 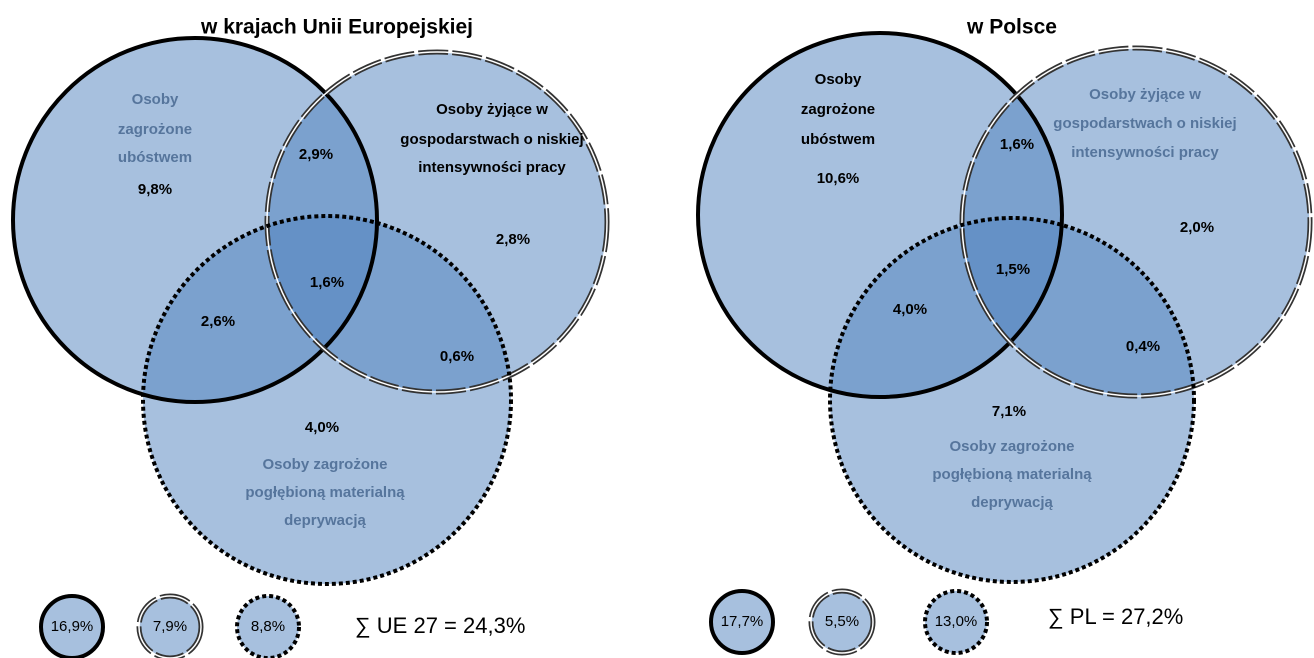 I want to click on panel-title: w Polsce, so click(x=1011, y=27).